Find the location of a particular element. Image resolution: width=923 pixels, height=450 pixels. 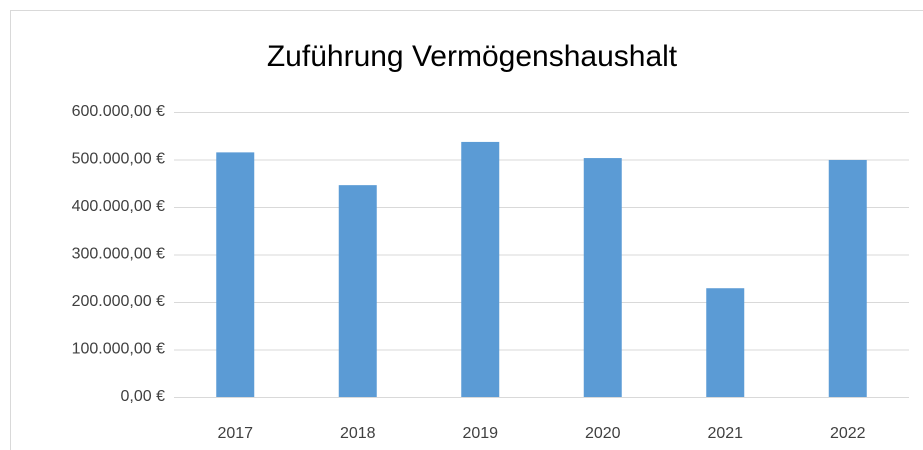

y-tick-label: 400.000,00 € is located at coordinates (119, 206).